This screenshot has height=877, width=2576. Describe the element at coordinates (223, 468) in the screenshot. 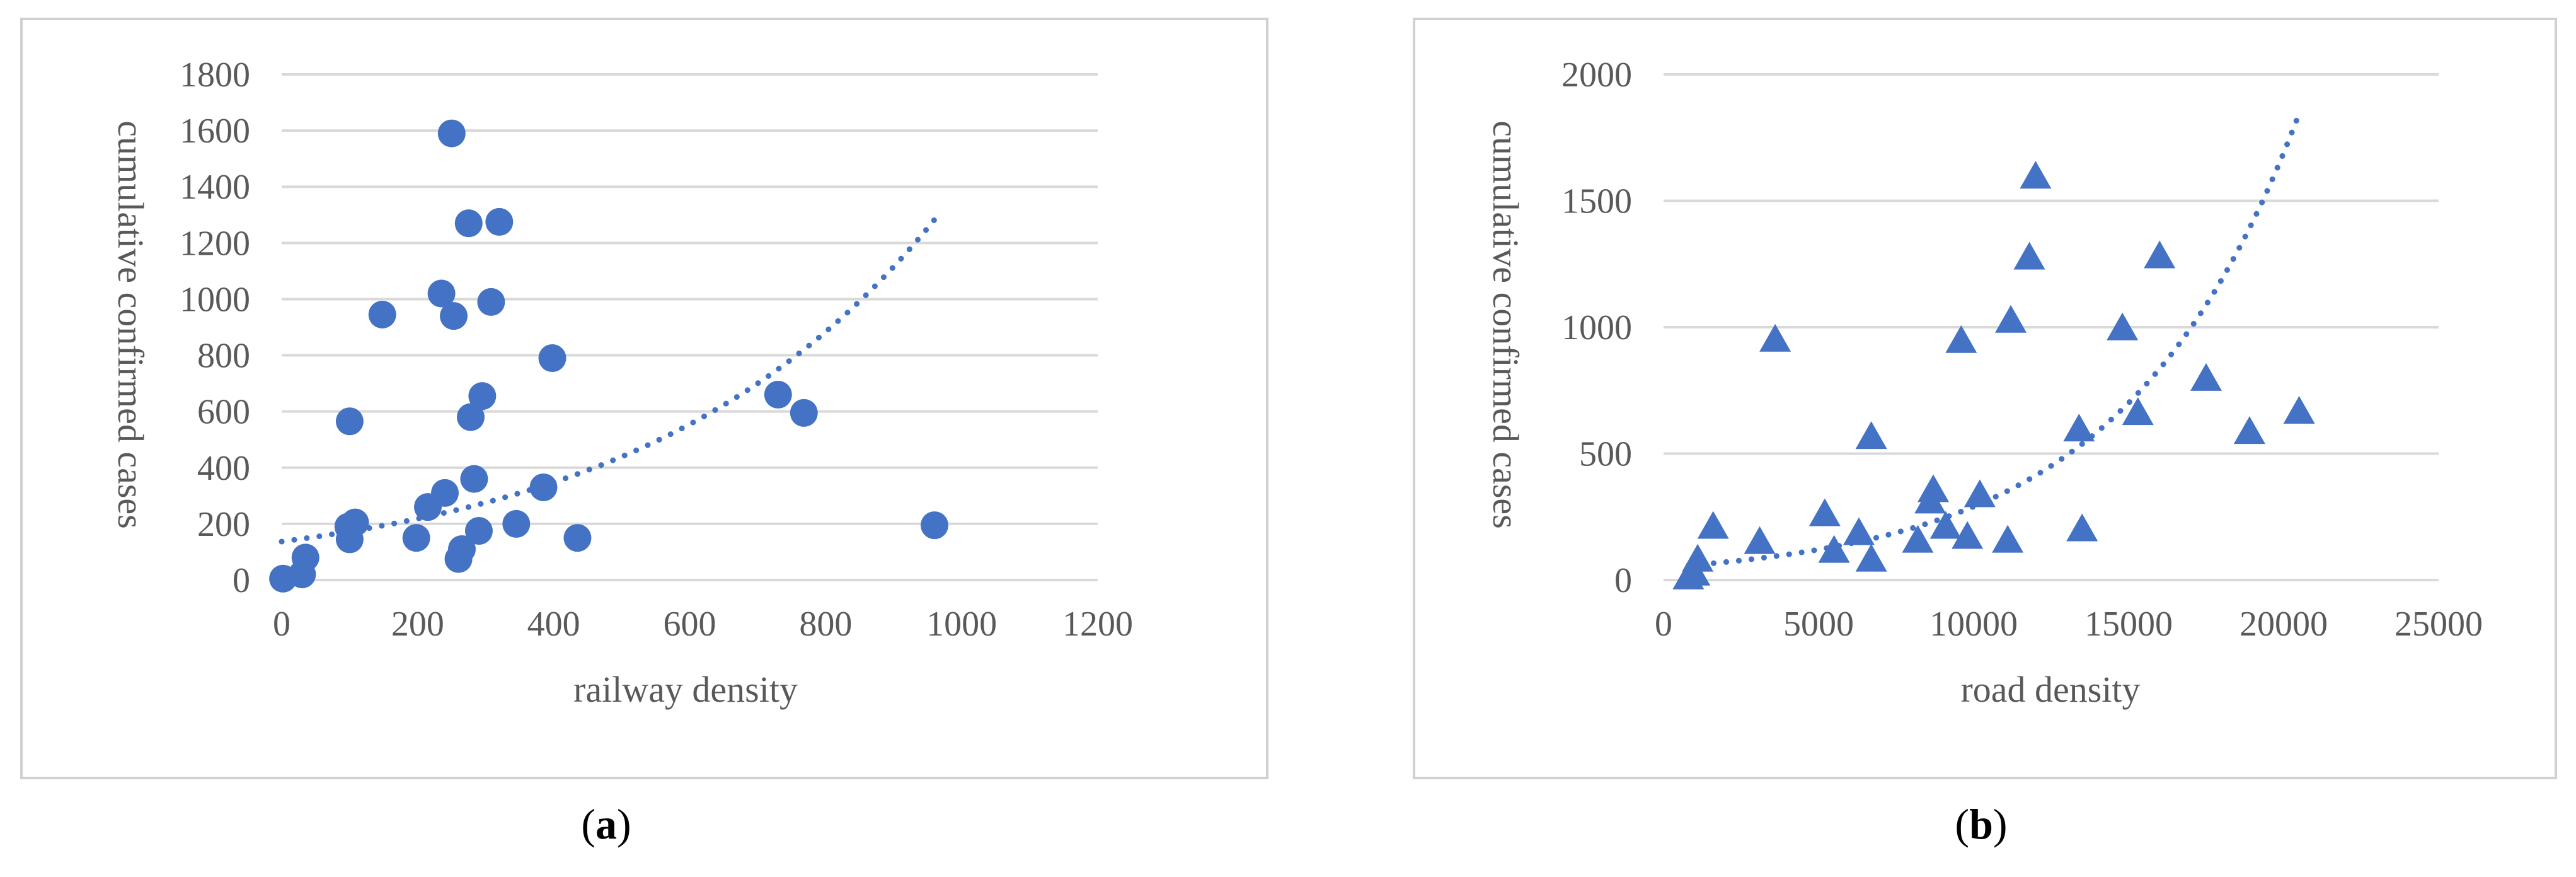

I see `y-tick-label: 400` at that location.